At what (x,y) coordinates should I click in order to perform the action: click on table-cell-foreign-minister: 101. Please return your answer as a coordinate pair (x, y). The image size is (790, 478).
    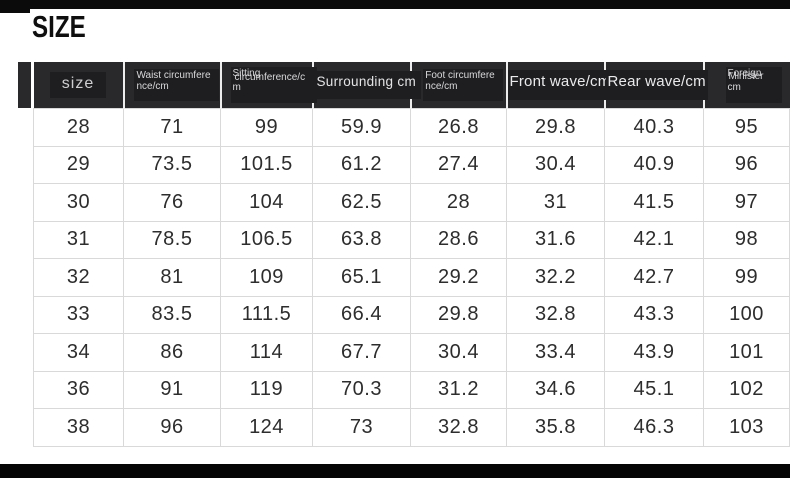
    Looking at the image, I should click on (746, 352).